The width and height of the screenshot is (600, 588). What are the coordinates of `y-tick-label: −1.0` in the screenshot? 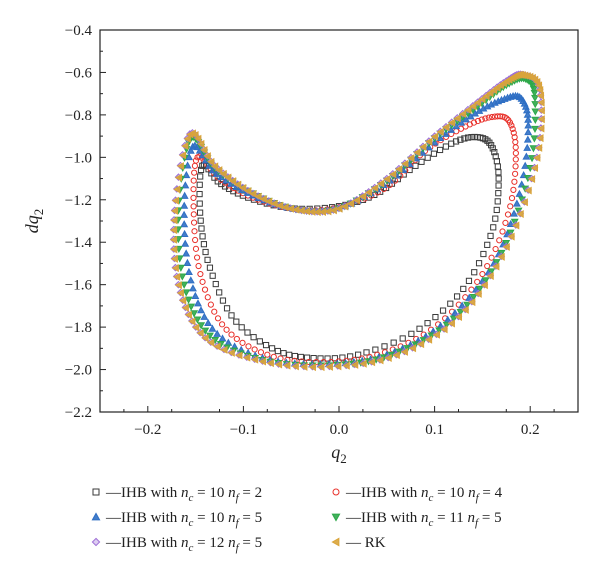 It's located at (78, 158).